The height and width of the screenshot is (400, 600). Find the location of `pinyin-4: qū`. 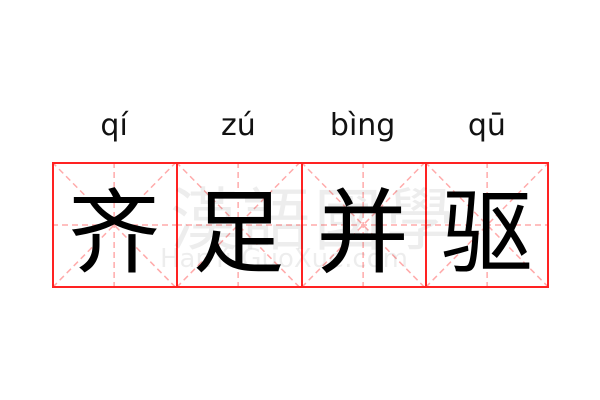

pinyin-4: qū is located at coordinates (486, 125).